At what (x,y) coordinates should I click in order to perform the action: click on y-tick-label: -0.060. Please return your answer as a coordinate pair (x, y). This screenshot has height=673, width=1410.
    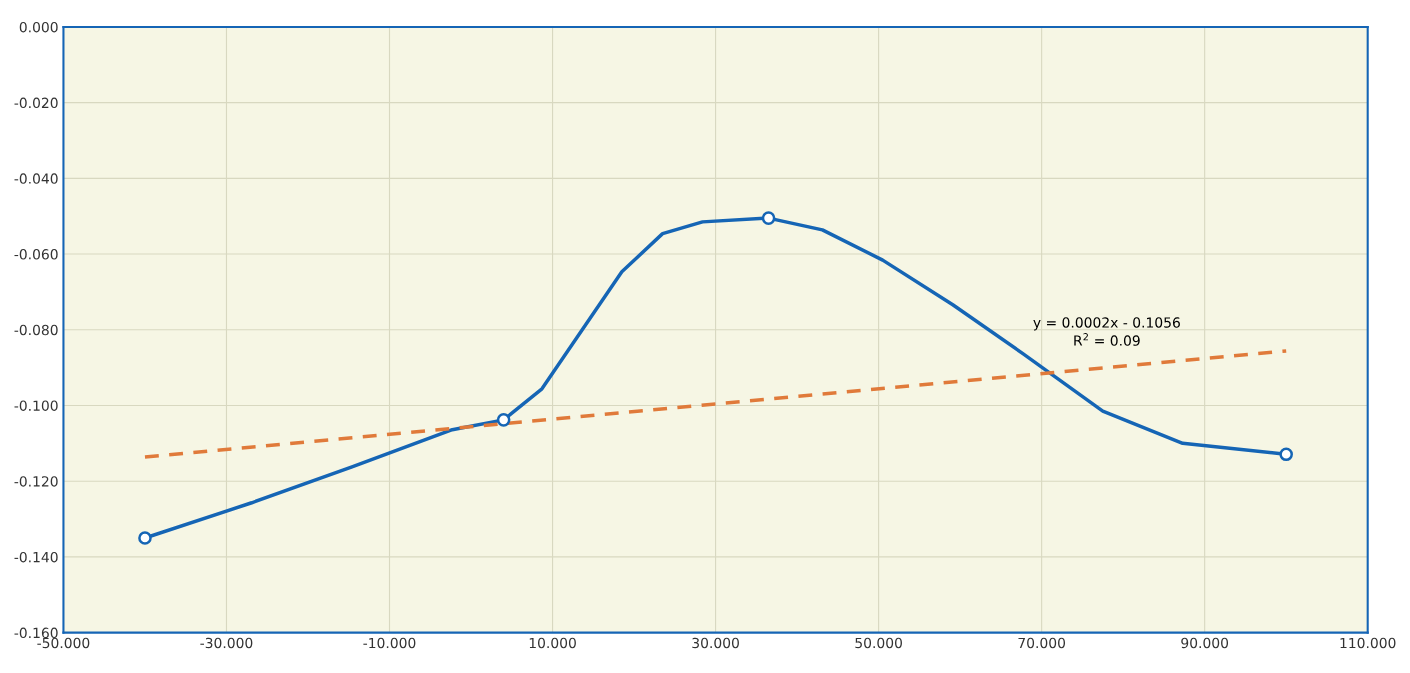
    Looking at the image, I should click on (36, 254).